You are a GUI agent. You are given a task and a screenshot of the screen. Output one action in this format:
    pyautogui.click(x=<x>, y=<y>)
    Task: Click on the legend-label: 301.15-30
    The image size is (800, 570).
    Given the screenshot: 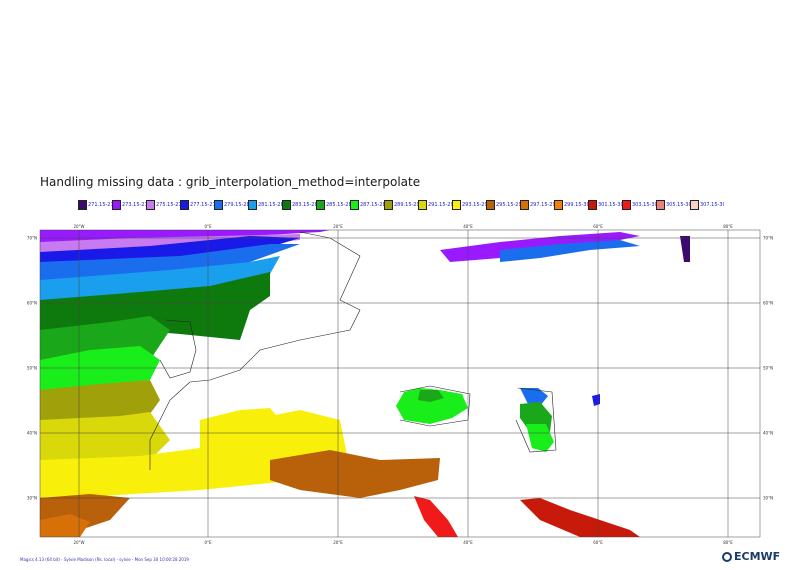 What is the action you would take?
    pyautogui.click(x=610, y=205)
    